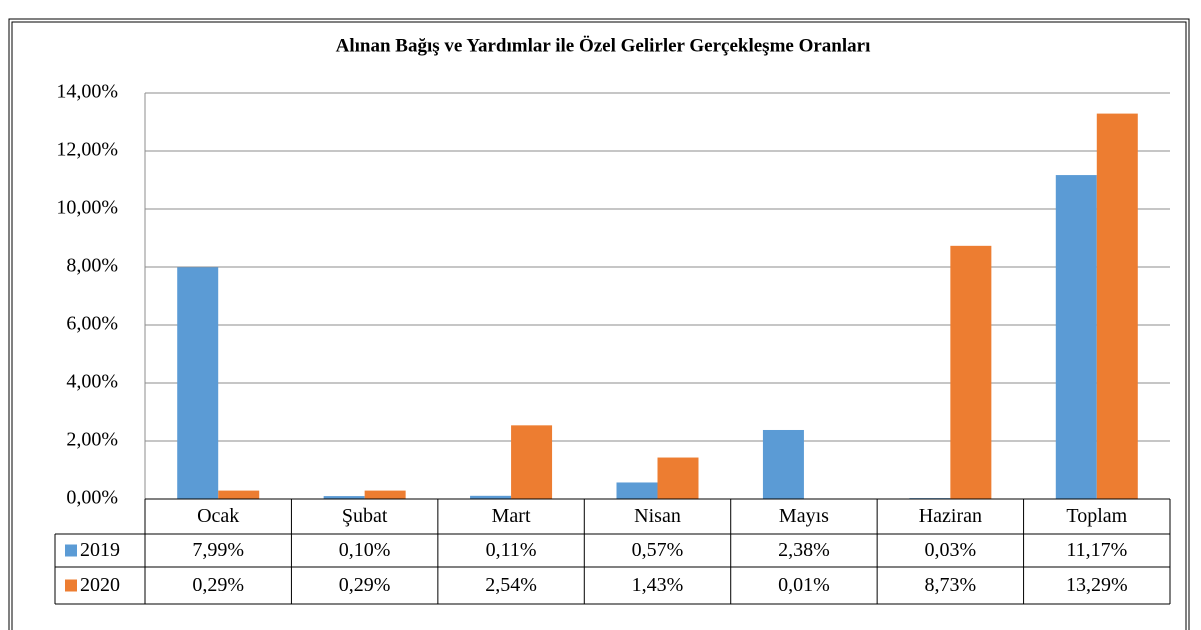 The width and height of the screenshot is (1201, 630). I want to click on y-tick-label: 10,00%, so click(87, 208).